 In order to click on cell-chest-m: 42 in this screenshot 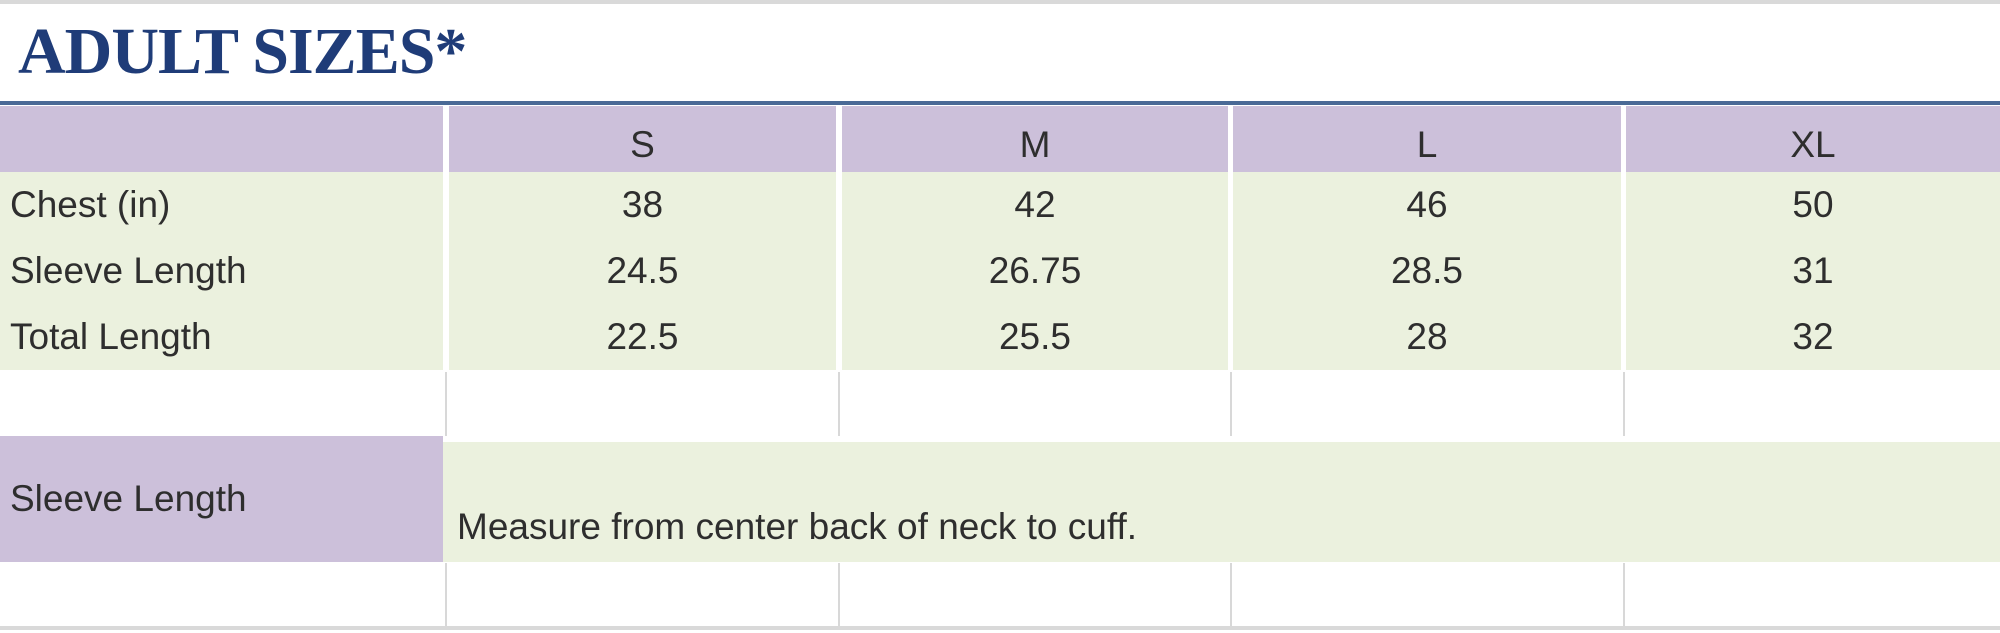, I will do `click(1035, 205)`.